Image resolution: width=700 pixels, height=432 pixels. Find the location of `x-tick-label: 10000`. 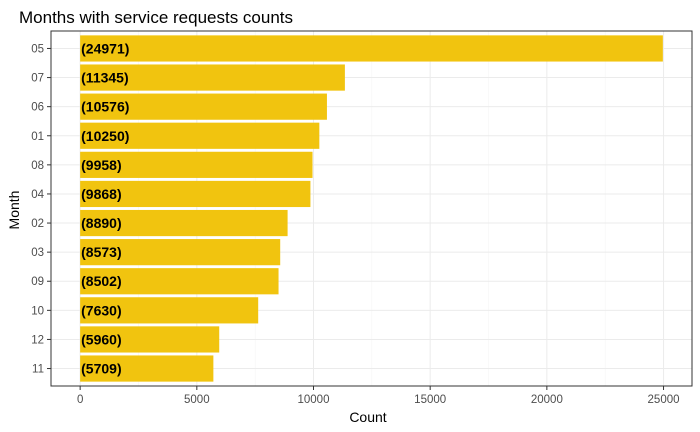

x-tick-label: 10000 is located at coordinates (314, 400).